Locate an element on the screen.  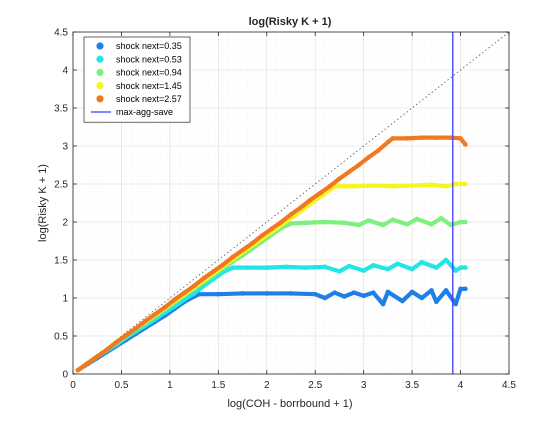
x-tick-label: 3.5 is located at coordinates (412, 385).